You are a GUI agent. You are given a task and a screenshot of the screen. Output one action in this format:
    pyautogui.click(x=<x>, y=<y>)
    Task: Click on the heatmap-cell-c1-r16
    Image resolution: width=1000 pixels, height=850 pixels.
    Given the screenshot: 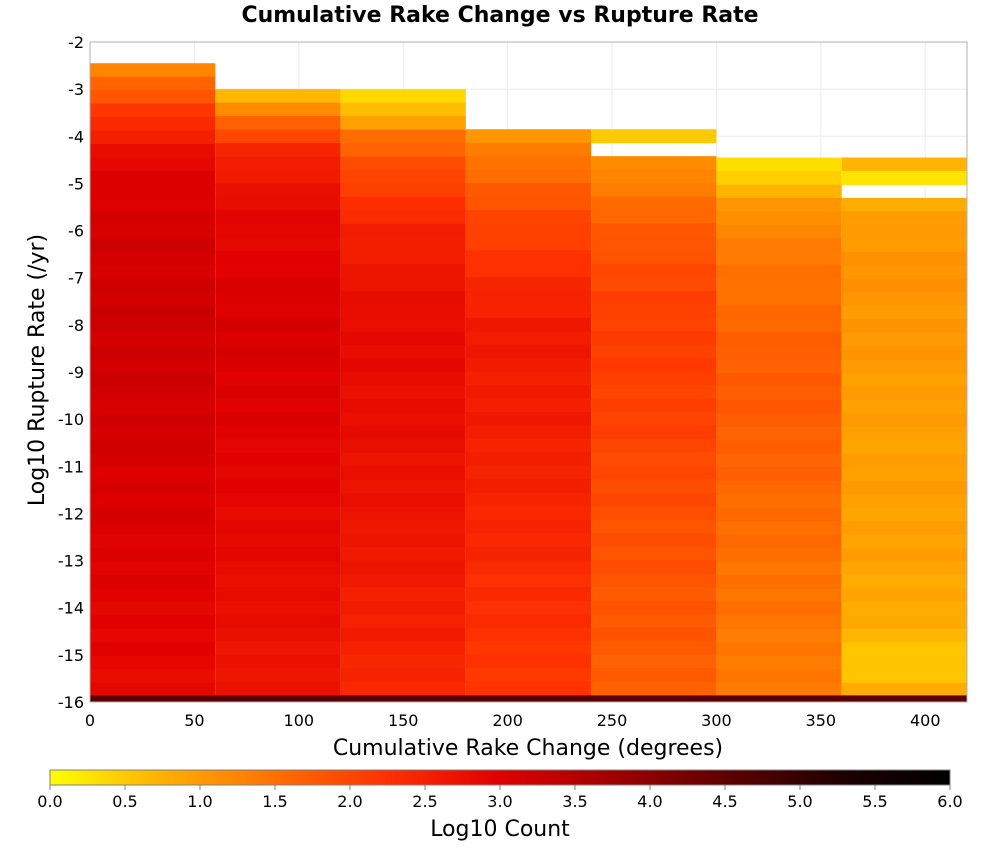 What is the action you would take?
    pyautogui.click(x=278, y=311)
    